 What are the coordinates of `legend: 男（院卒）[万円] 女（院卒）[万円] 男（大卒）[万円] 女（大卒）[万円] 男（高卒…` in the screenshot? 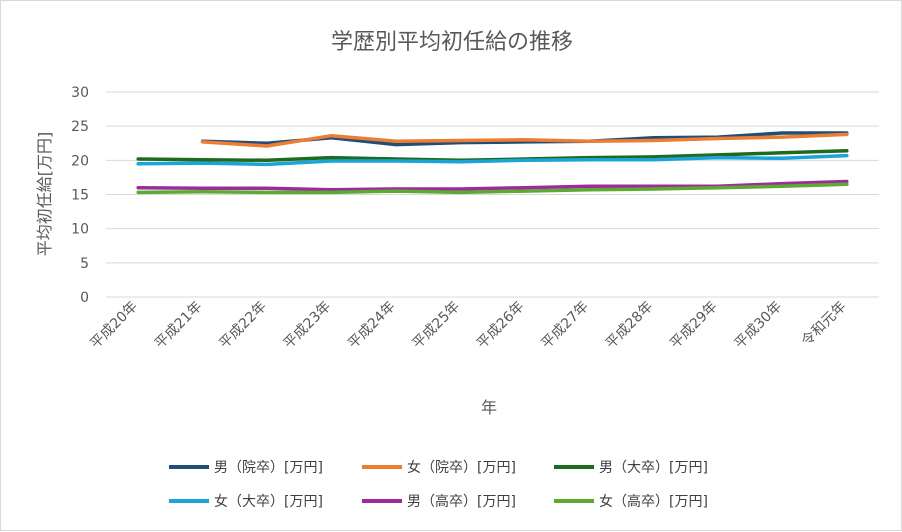 It's located at (438, 484).